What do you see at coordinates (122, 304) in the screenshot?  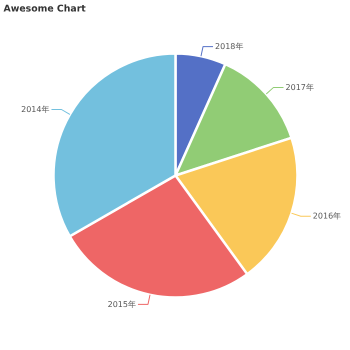 I see `slice-label: 2015年` at bounding box center [122, 304].